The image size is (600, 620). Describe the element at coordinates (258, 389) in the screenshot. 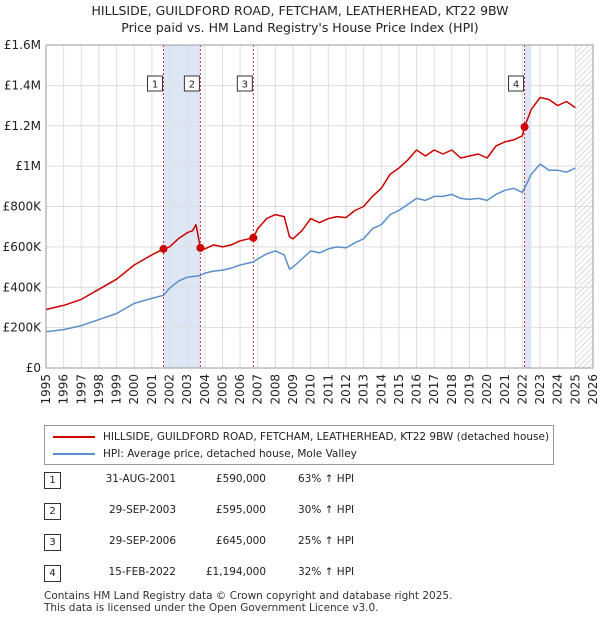

I see `x-tick-label: 2007` at that location.